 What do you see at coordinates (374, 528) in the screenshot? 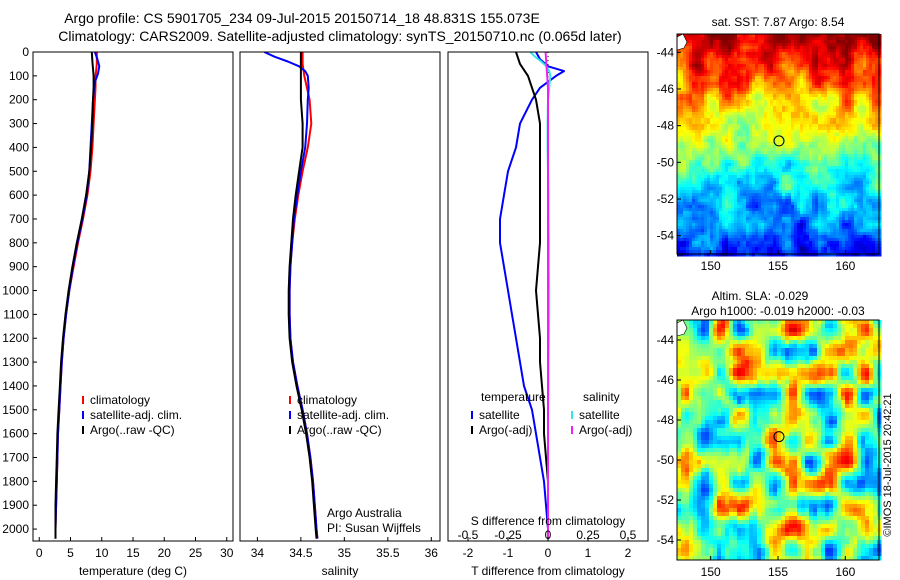
I see `annotation-text: PI: Susan Wijffels` at bounding box center [374, 528].